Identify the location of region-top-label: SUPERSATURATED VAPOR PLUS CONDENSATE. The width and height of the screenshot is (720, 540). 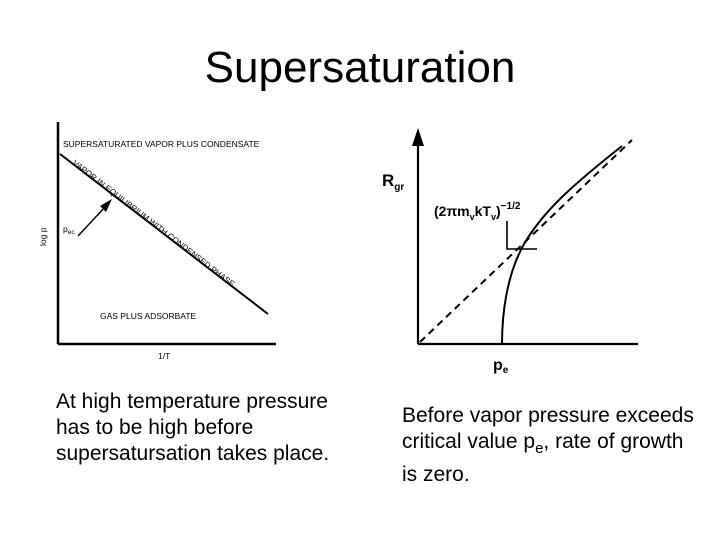
(161, 144).